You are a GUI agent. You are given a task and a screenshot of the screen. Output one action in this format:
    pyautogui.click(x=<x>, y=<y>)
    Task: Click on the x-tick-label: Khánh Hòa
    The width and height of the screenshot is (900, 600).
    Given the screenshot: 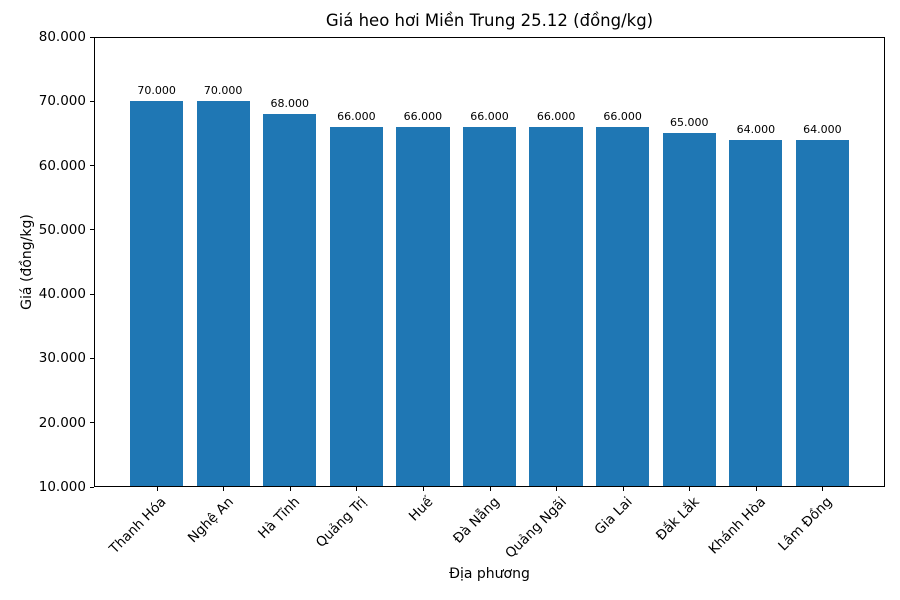 What is the action you would take?
    pyautogui.click(x=737, y=526)
    